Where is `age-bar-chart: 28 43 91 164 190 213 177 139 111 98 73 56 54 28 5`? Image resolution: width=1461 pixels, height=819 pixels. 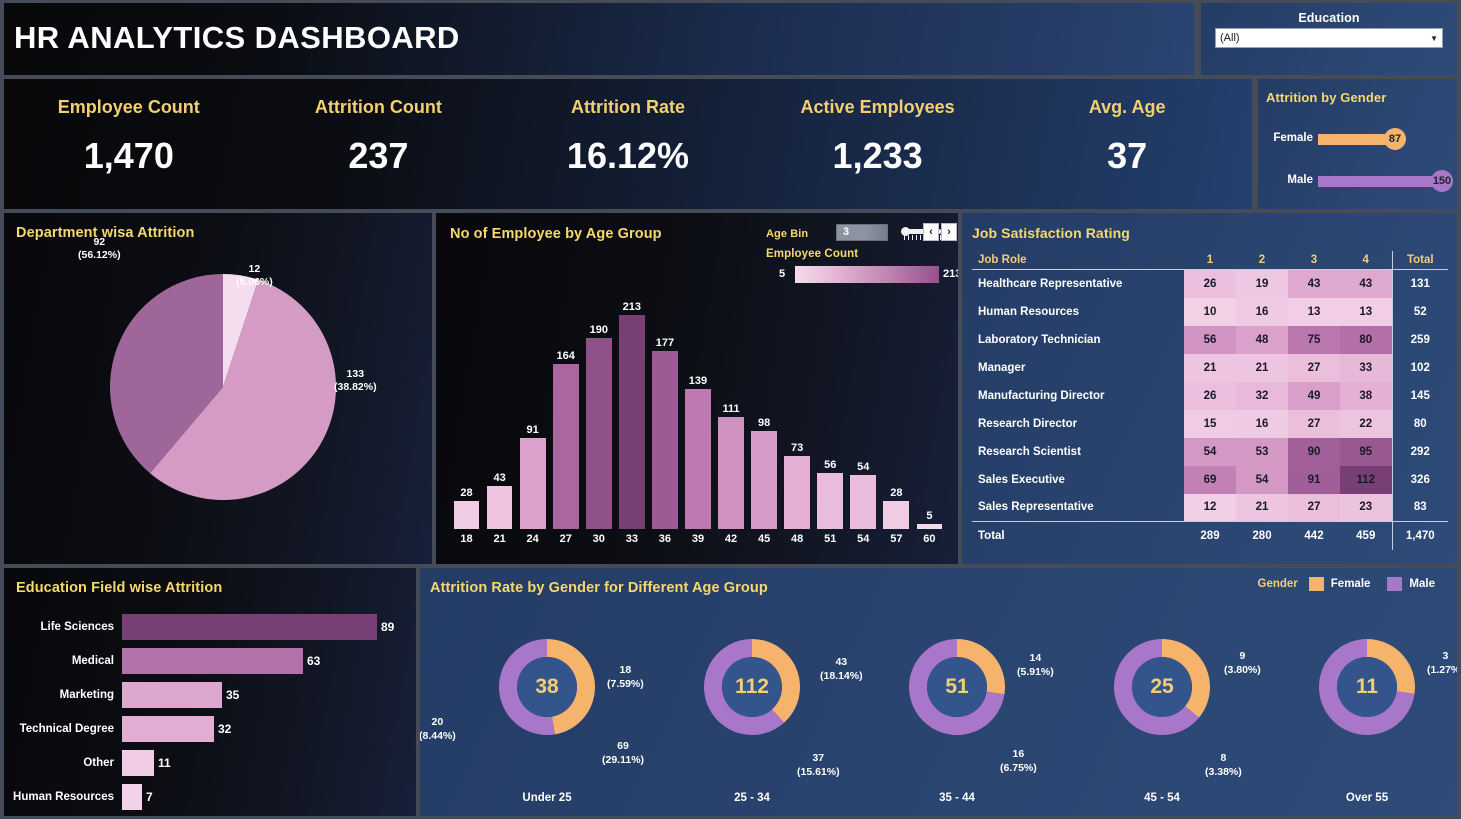 age-bar-chart: 28 43 91 164 190 213 177 139 111 98 73 56 54 28 5 is located at coordinates (698, 410).